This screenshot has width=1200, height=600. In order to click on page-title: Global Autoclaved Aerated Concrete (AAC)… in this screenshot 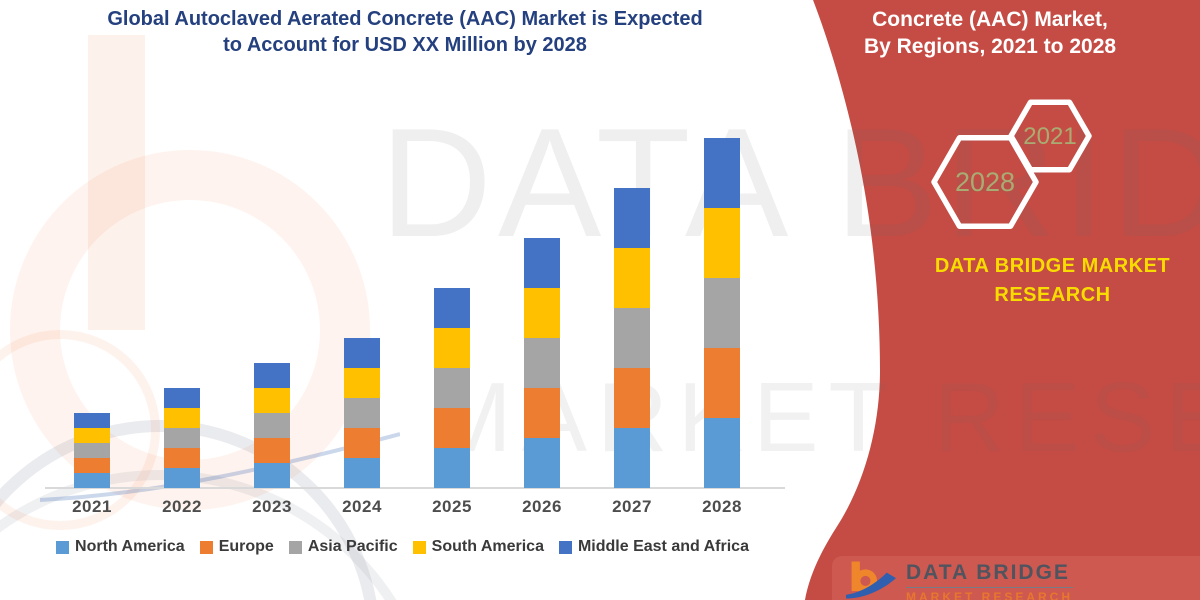, I will do `click(405, 32)`.